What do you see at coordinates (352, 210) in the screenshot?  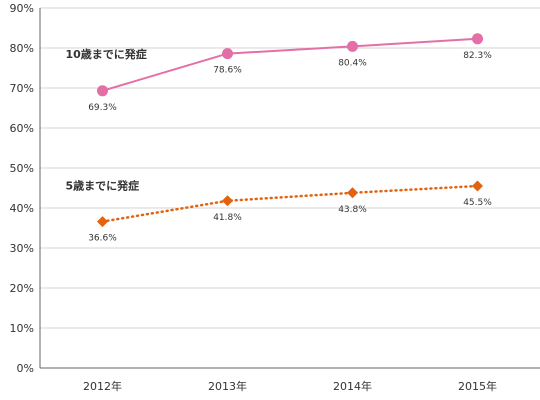 I see `data-label: 43.8%` at bounding box center [352, 210].